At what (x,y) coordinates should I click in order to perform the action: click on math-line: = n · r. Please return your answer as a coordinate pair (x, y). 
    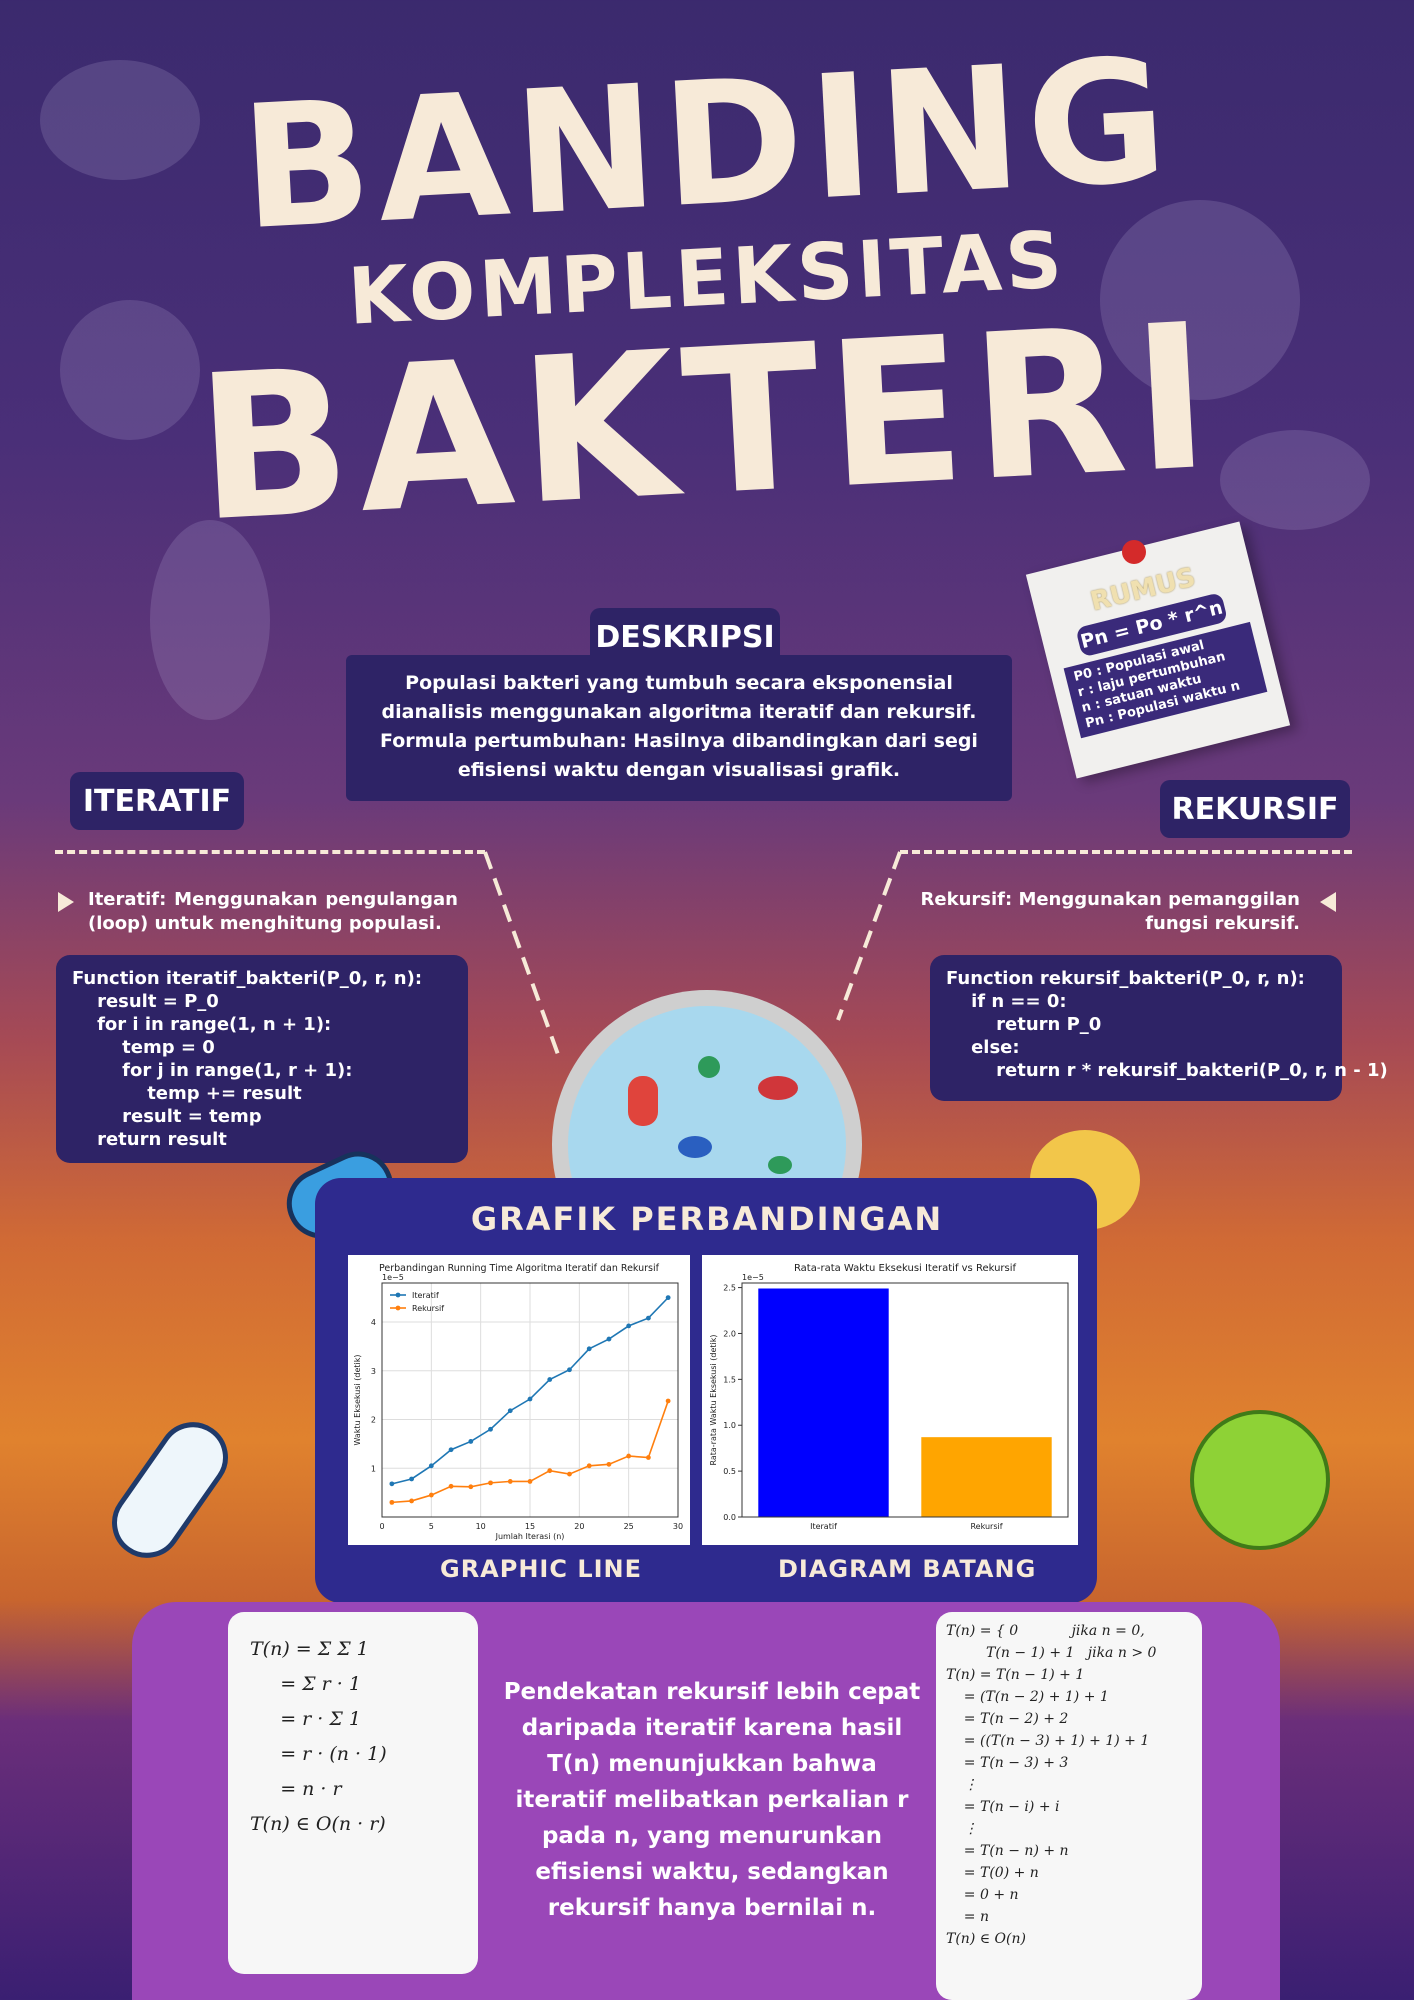
    Looking at the image, I should click on (296, 1789).